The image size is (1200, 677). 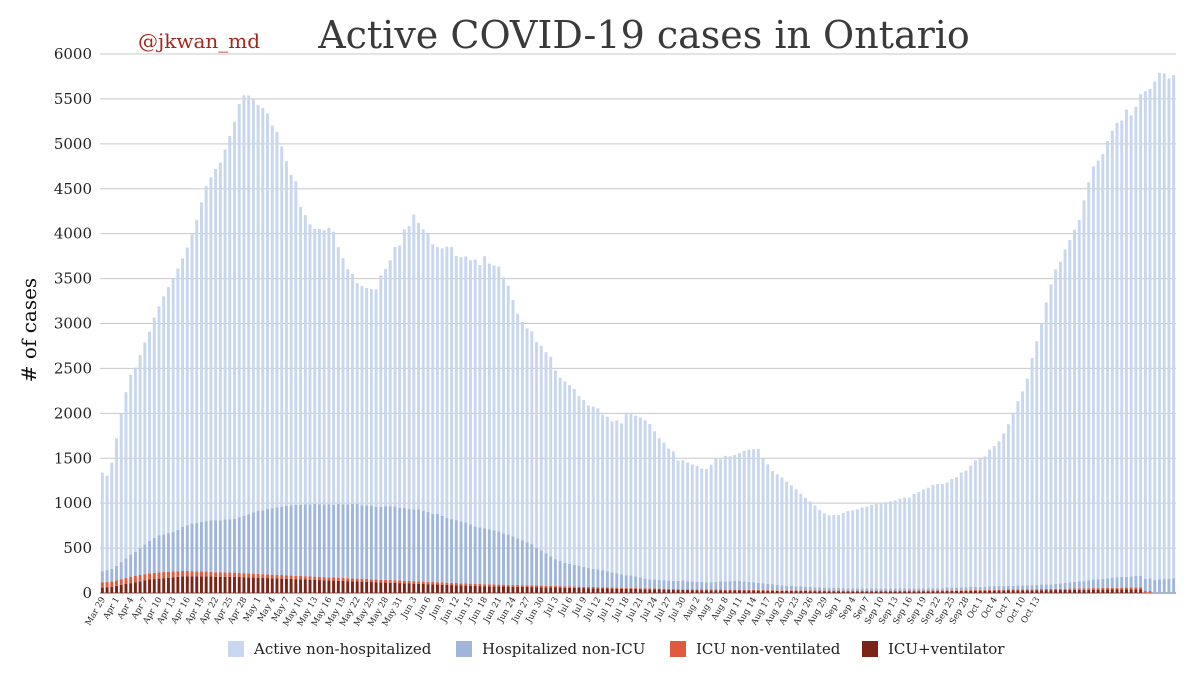 What do you see at coordinates (199, 41) in the screenshot?
I see `author-handle: @jkwan_md` at bounding box center [199, 41].